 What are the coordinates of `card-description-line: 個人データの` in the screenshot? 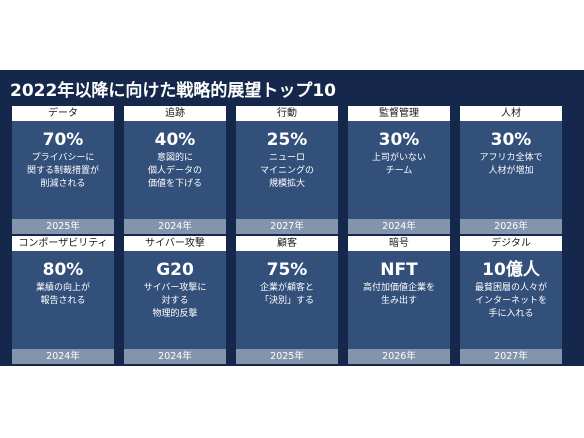 It's located at (174, 171).